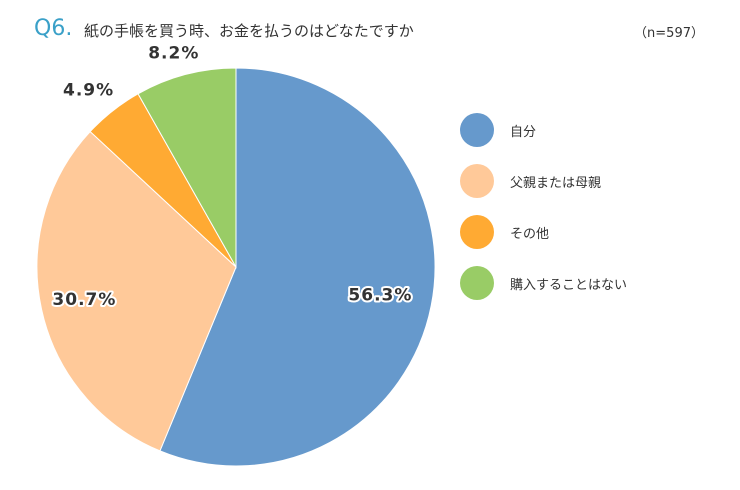  I want to click on slice-label-self: 56.3%, so click(380, 296).